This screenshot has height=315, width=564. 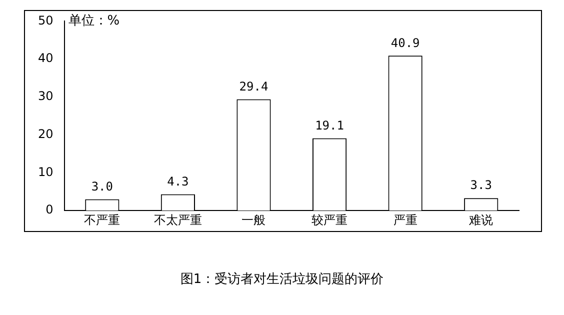 I want to click on y-tick-label: 50, so click(x=46, y=20).